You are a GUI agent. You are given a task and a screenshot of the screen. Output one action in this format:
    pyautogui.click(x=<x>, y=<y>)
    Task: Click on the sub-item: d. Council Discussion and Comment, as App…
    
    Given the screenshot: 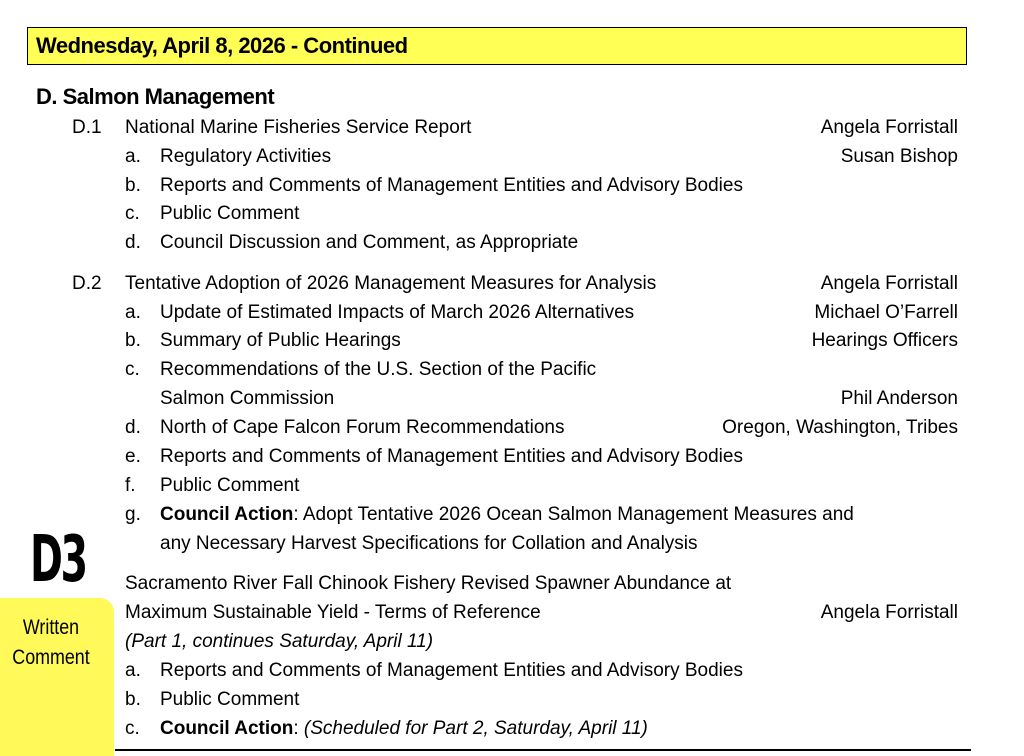 What is the action you would take?
    pyautogui.click(x=512, y=243)
    